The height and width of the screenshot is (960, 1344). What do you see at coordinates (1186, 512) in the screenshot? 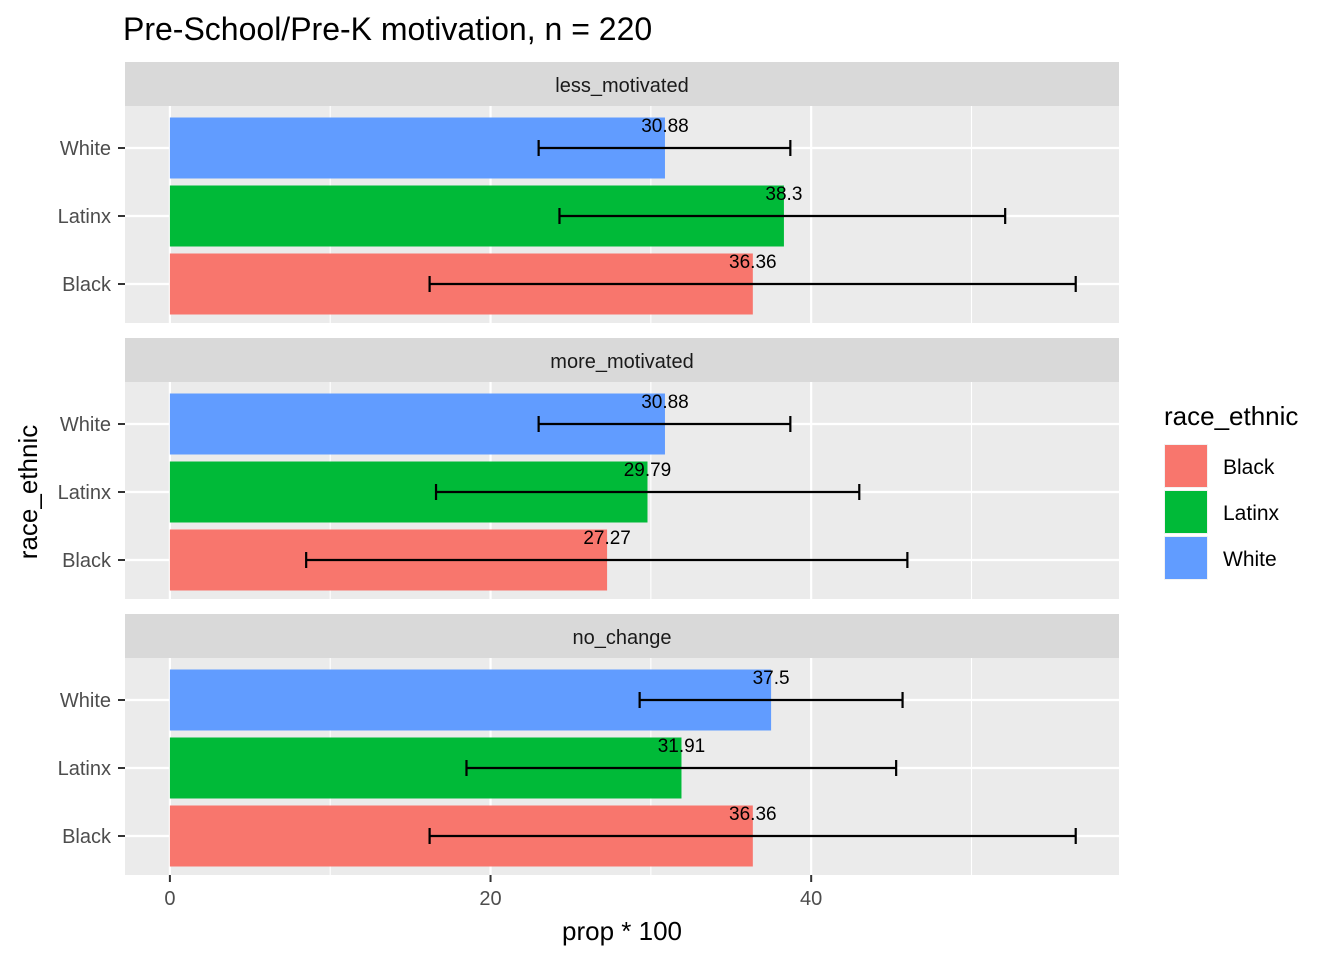
I see `legend-swatch-latinx` at bounding box center [1186, 512].